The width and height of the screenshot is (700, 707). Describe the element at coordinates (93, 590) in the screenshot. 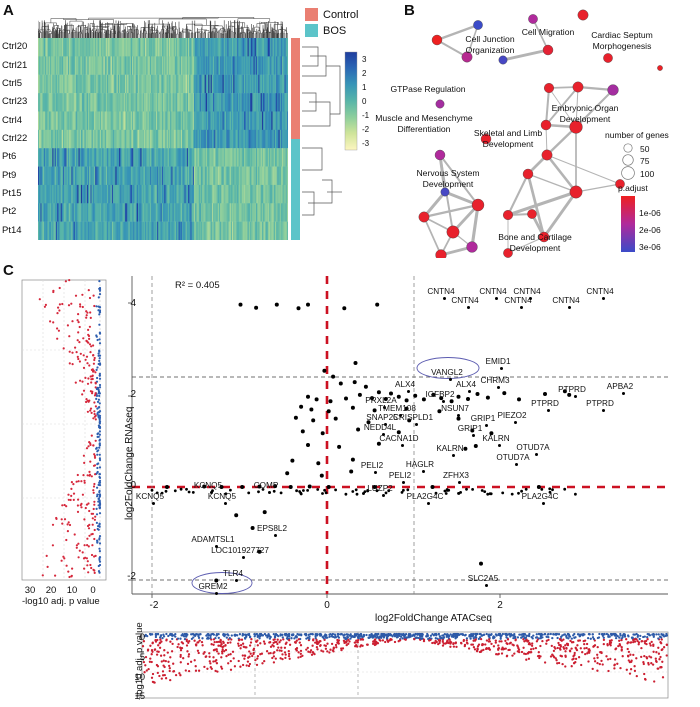

I see `left-marginal-x-tick-3: 0` at that location.